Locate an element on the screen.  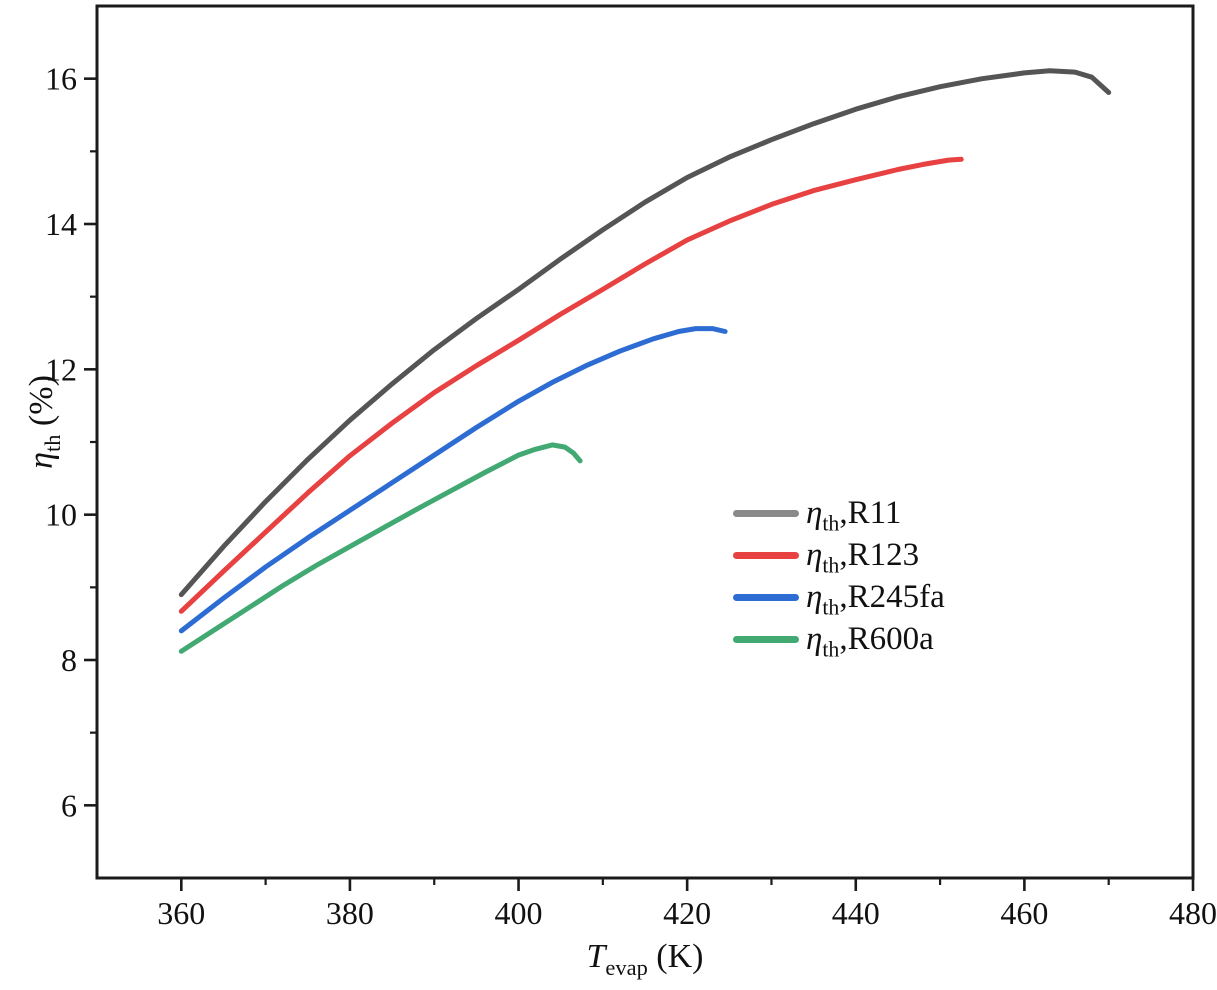
legend-label: ηth,R600a is located at coordinates (870, 641).